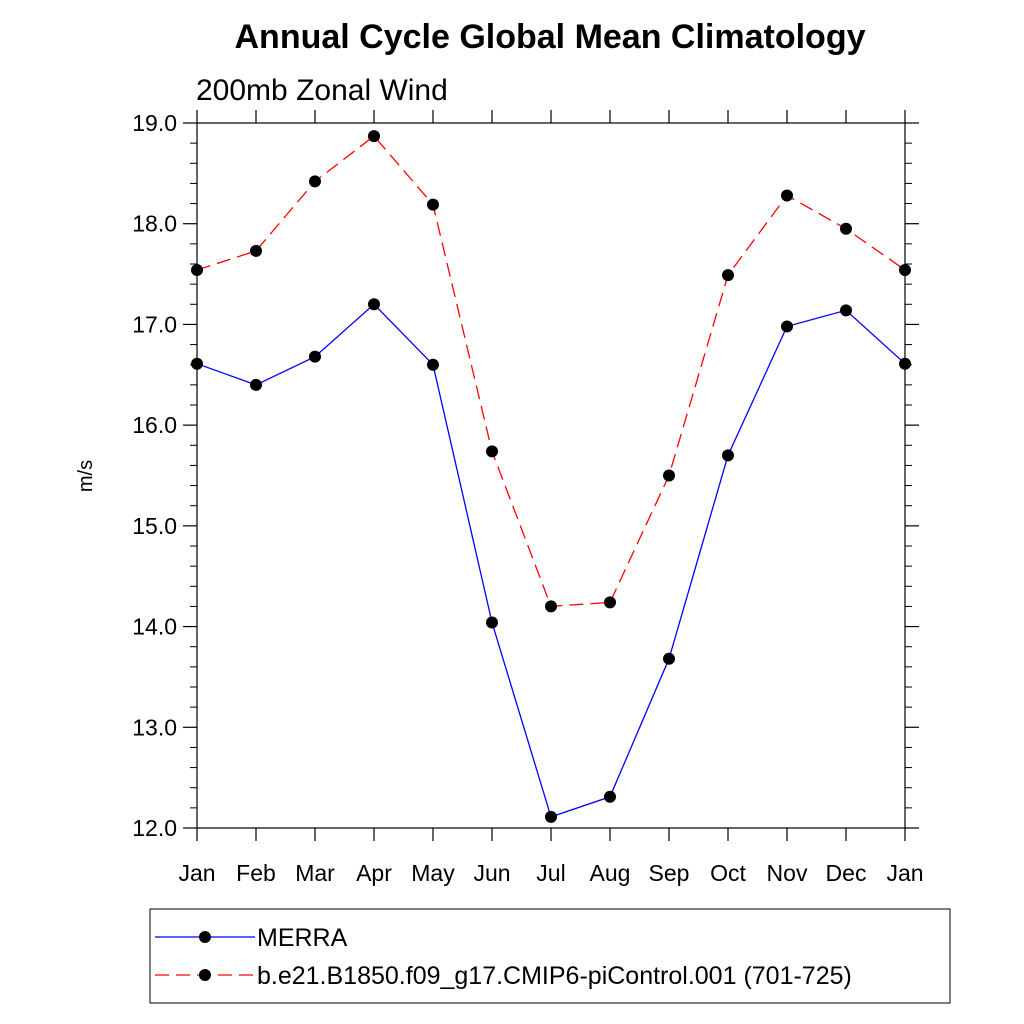 This screenshot has height=1024, width=1024. Describe the element at coordinates (315, 873) in the screenshot. I see `x-tick-label: Mar` at that location.